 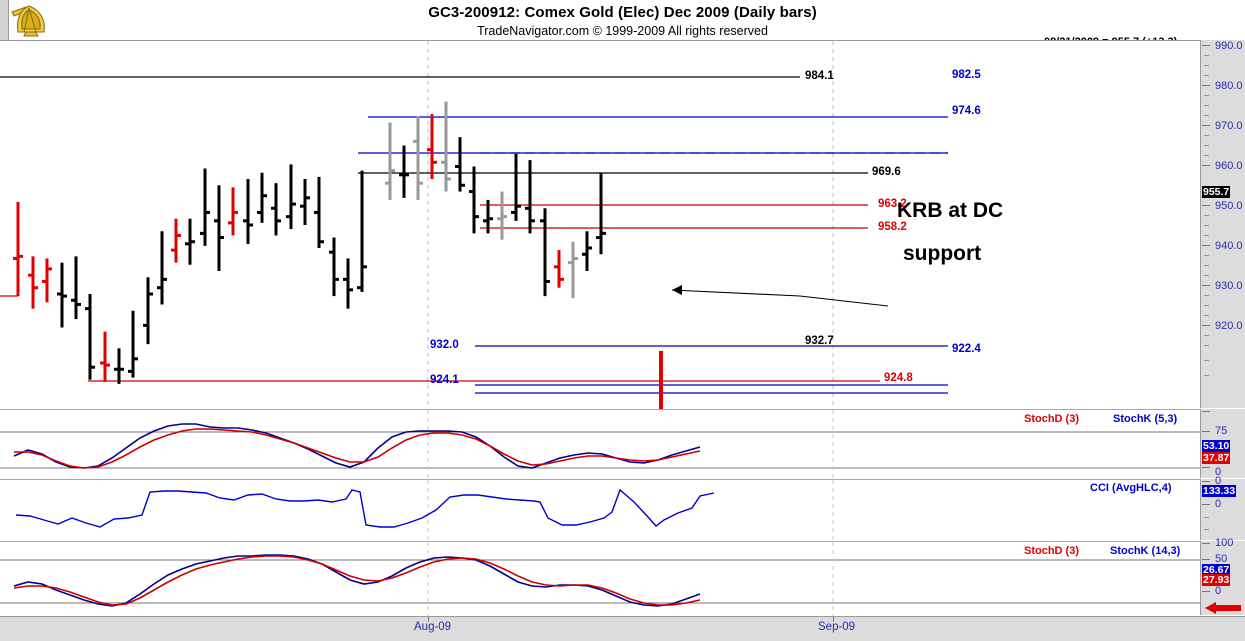 I want to click on price-axis-label-960: 960.0, so click(x=1229, y=166).